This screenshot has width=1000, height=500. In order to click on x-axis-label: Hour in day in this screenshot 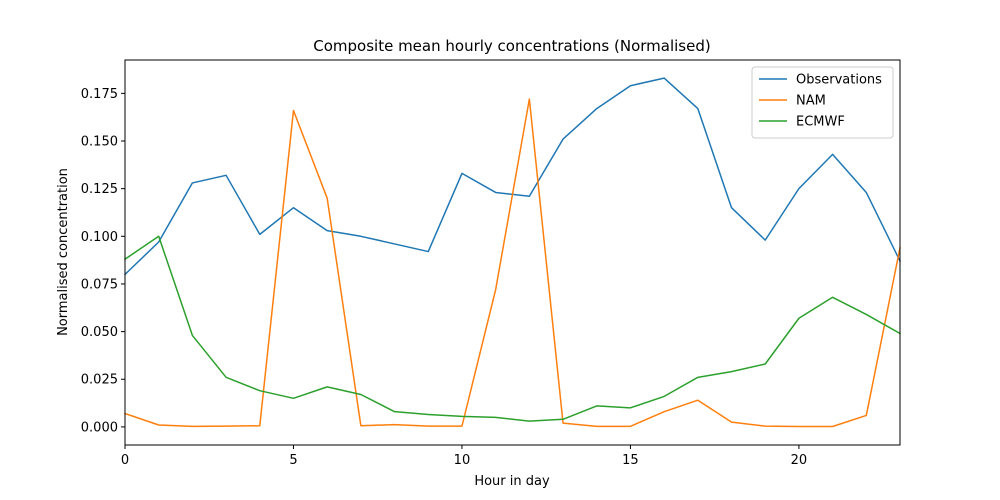, I will do `click(512, 481)`.